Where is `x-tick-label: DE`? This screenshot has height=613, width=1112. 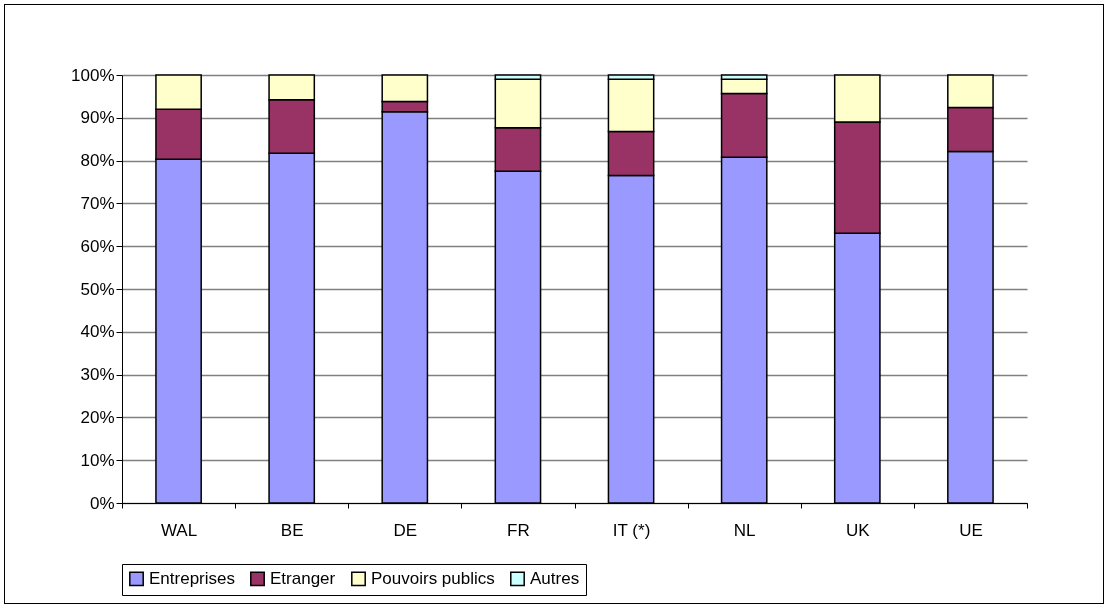
x-tick-label: DE is located at coordinates (405, 530).